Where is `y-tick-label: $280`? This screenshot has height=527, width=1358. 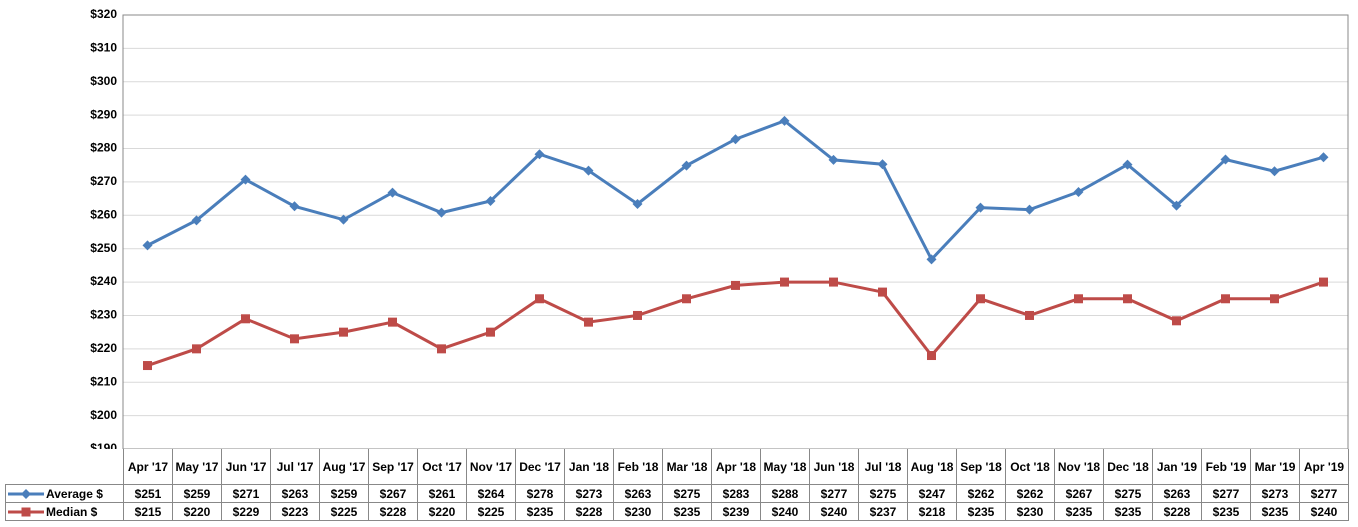 y-tick-label: $280 is located at coordinates (103, 148).